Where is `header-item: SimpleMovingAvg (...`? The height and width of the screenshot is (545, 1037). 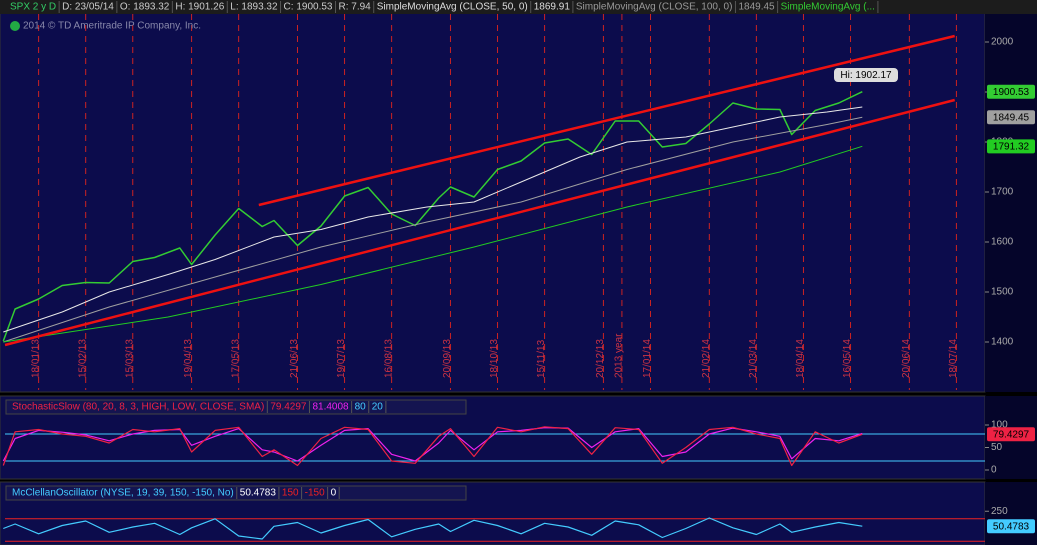 header-item: SimpleMovingAvg (... is located at coordinates (828, 7).